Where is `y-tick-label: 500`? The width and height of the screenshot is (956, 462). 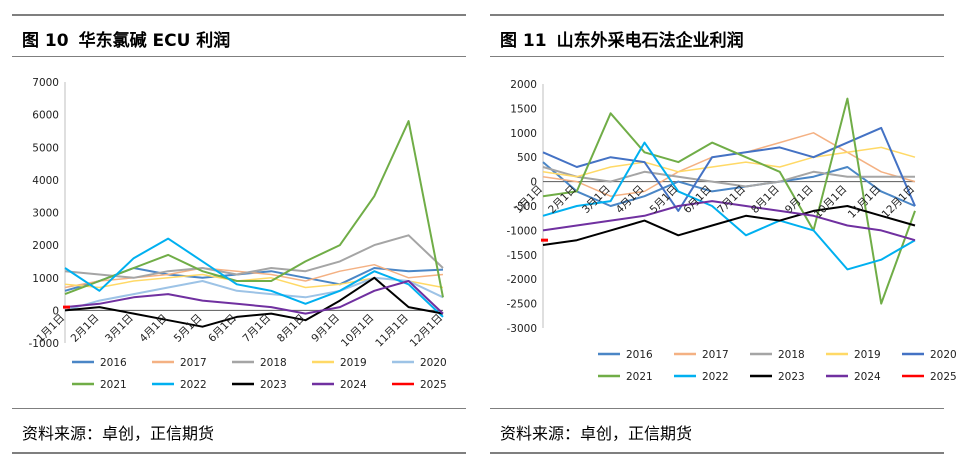 y-tick-label: 500 is located at coordinates (527, 158).